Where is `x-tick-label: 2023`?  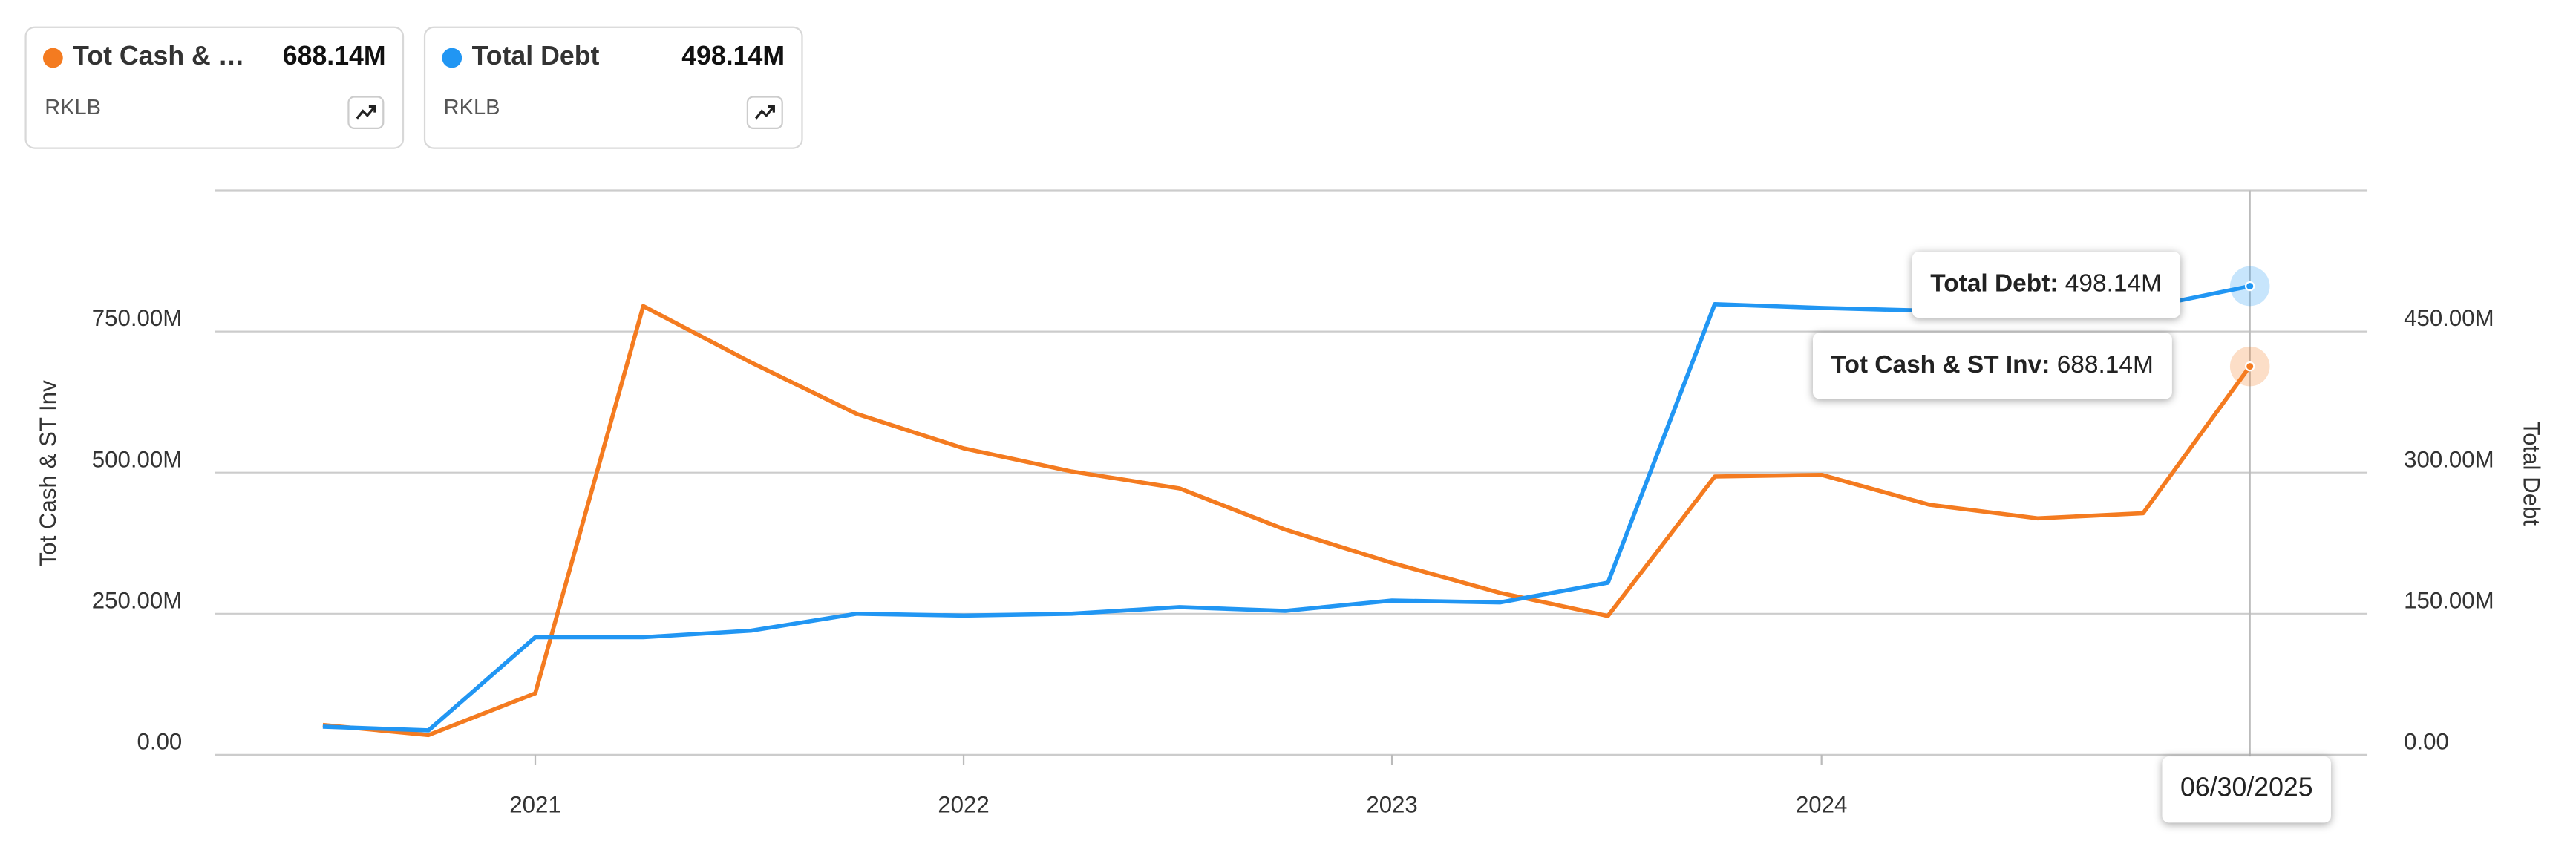 x-tick-label: 2023 is located at coordinates (1391, 804).